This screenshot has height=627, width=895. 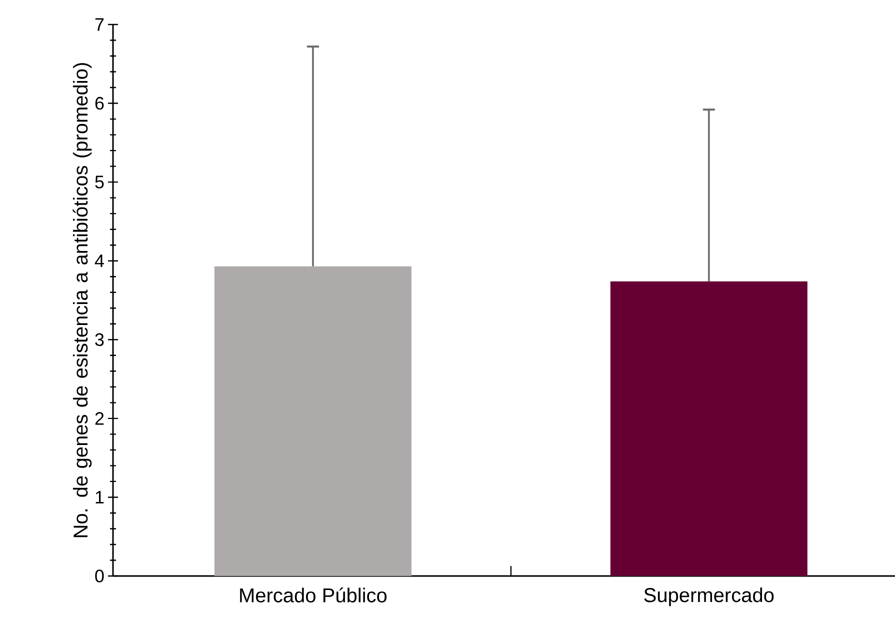 I want to click on x-tick-label: Mercado Público, so click(x=313, y=595).